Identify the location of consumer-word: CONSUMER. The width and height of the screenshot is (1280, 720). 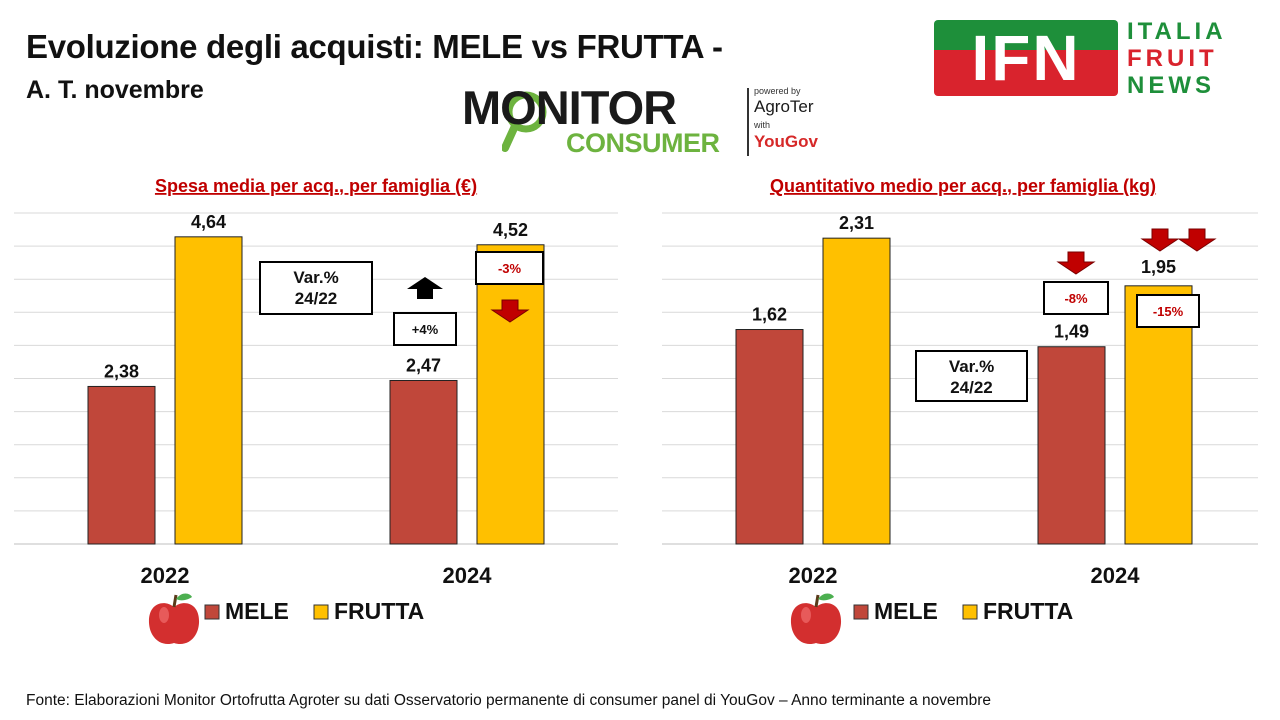
(643, 143).